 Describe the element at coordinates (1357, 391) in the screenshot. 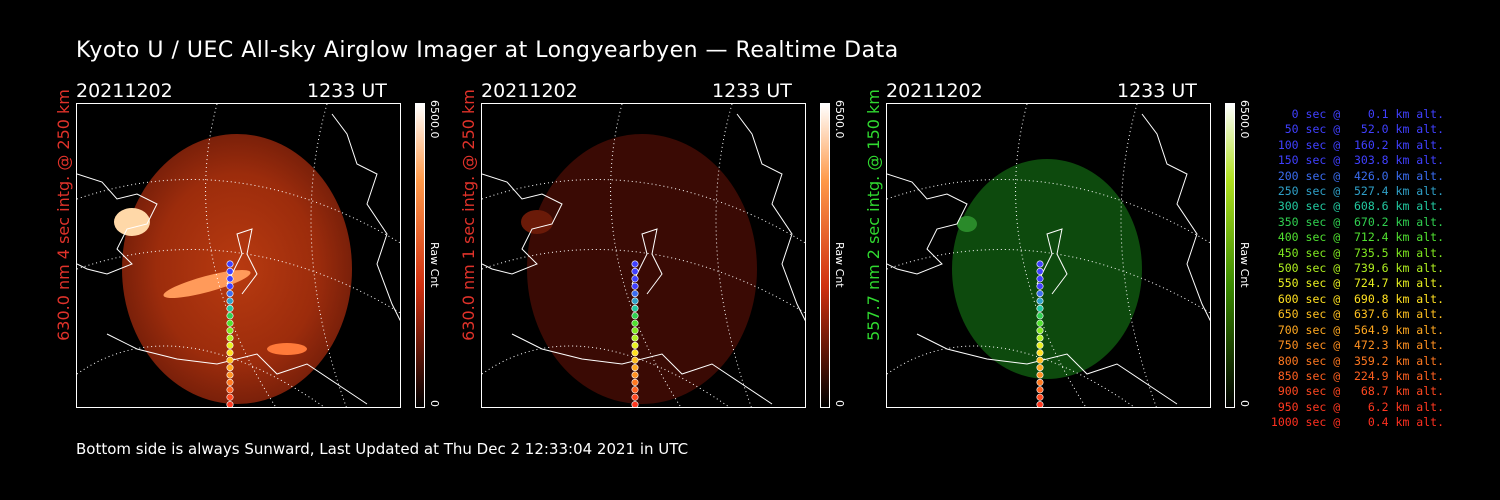

I see `legend-row: 900 sec @ 68.7 km alt.` at that location.